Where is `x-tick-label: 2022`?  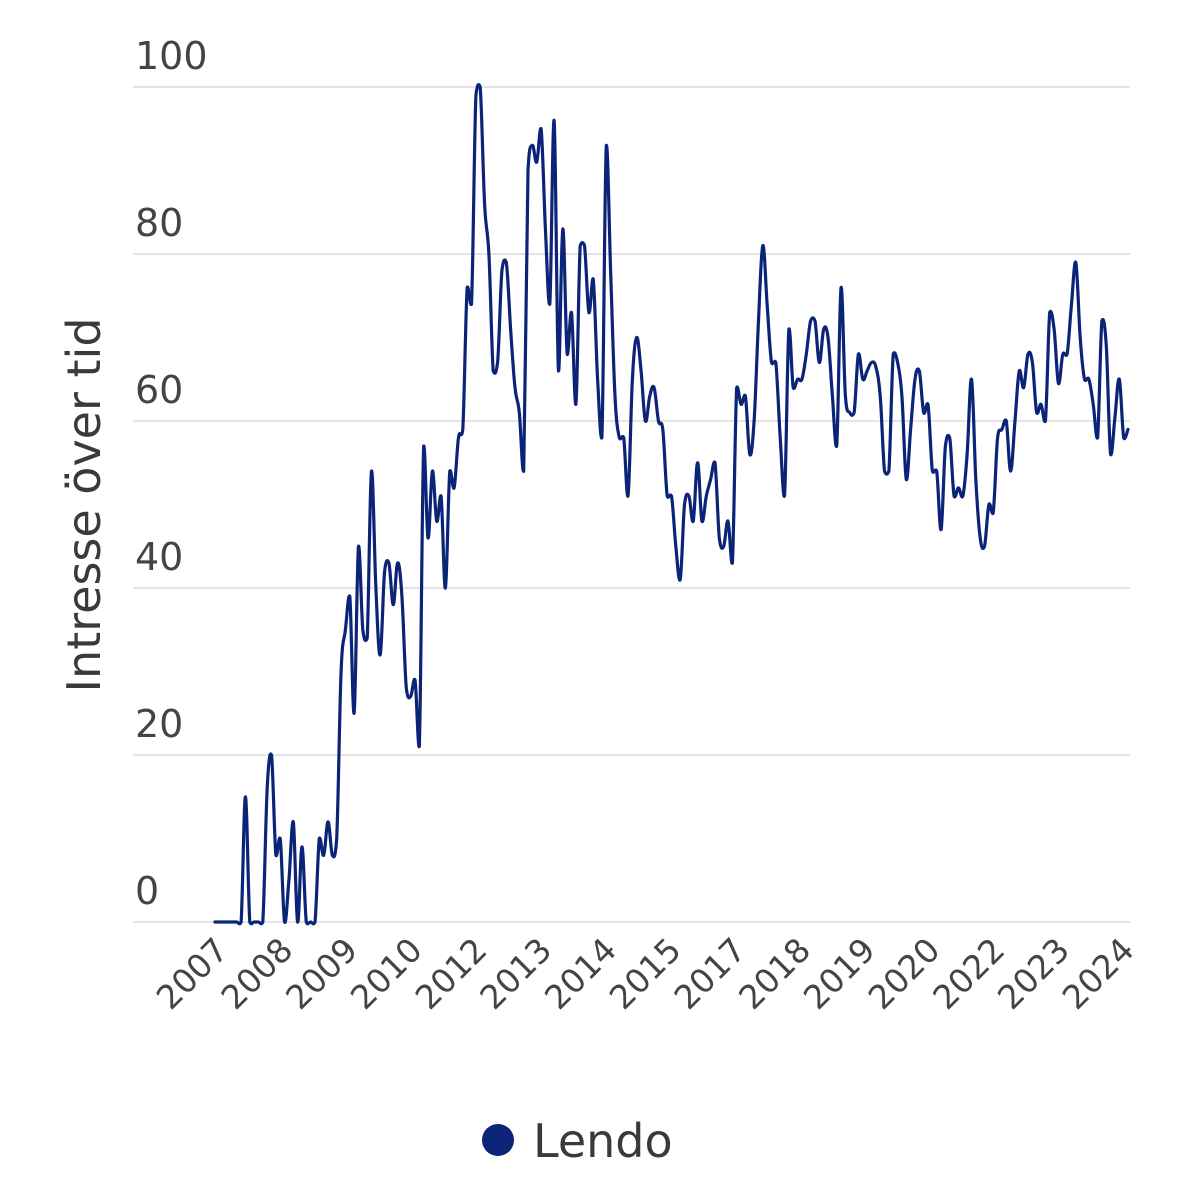 x-tick-label: 2022 is located at coordinates (968, 973).